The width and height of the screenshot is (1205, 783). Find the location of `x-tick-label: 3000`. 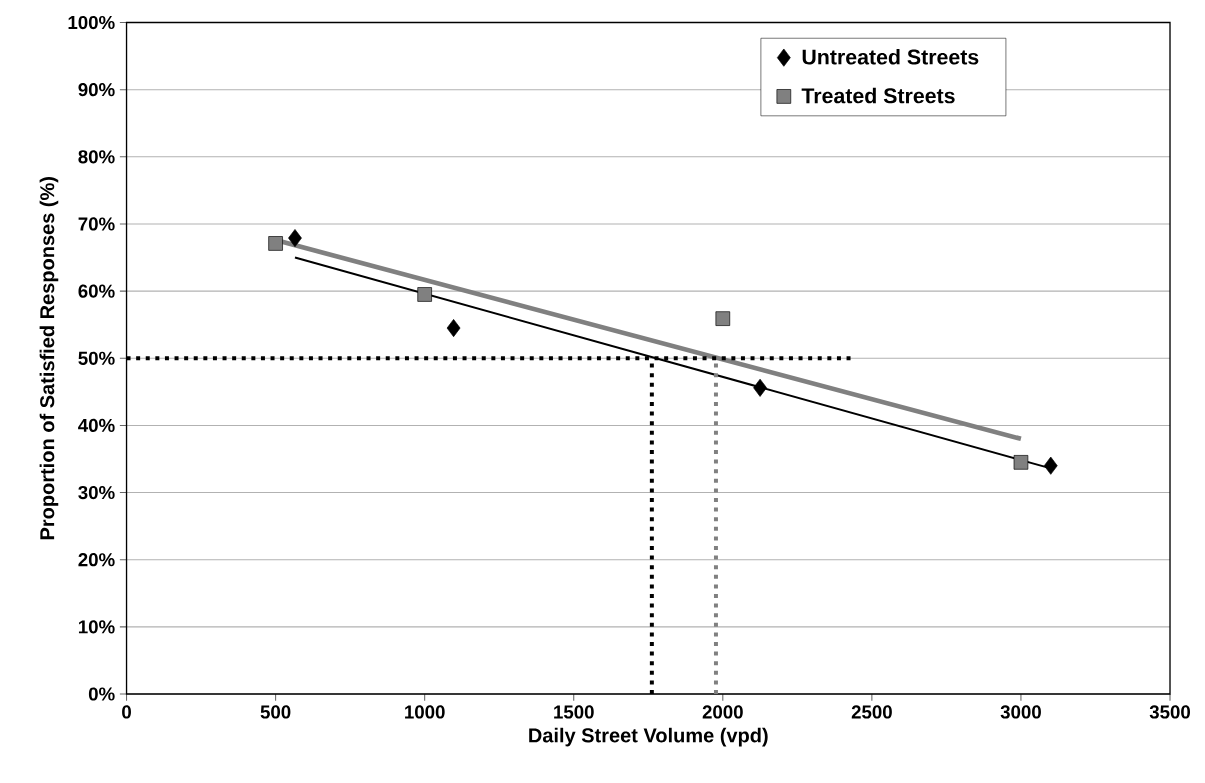

x-tick-label: 3000 is located at coordinates (1020, 712).